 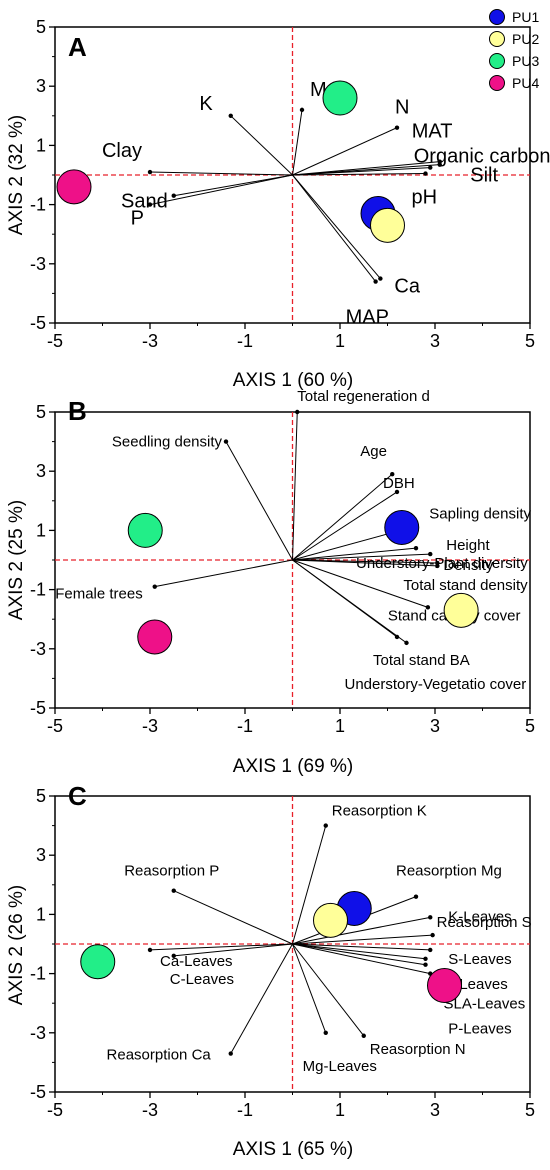 I want to click on panel-c-vector-label-reasorption-s: Reasorption S, so click(x=484, y=922).